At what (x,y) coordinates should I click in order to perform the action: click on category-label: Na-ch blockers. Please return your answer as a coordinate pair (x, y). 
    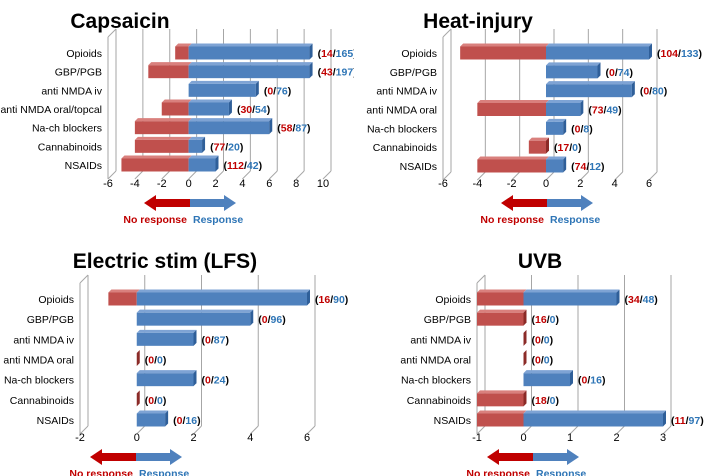
    Looking at the image, I should click on (39, 381).